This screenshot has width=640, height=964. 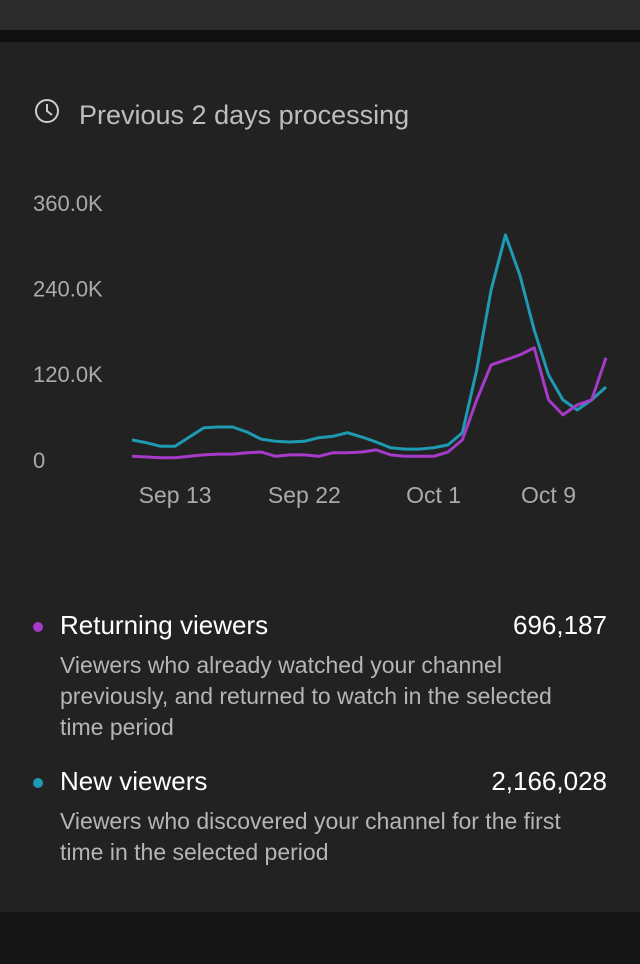 What do you see at coordinates (39, 460) in the screenshot?
I see `y-tick-label: 0` at bounding box center [39, 460].